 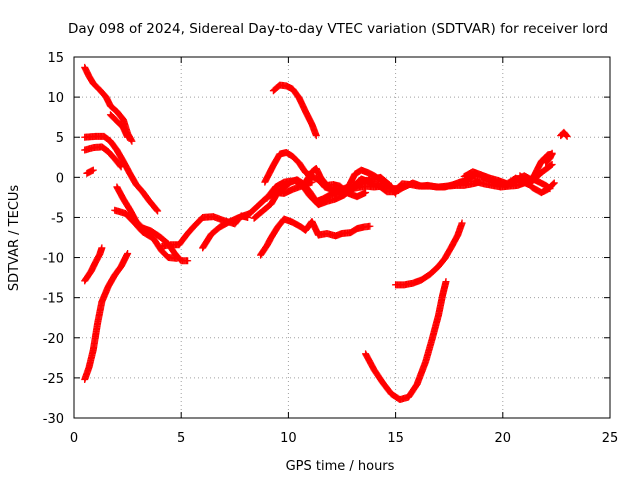 What do you see at coordinates (610, 438) in the screenshot?
I see `x-tick-label: 25` at bounding box center [610, 438].